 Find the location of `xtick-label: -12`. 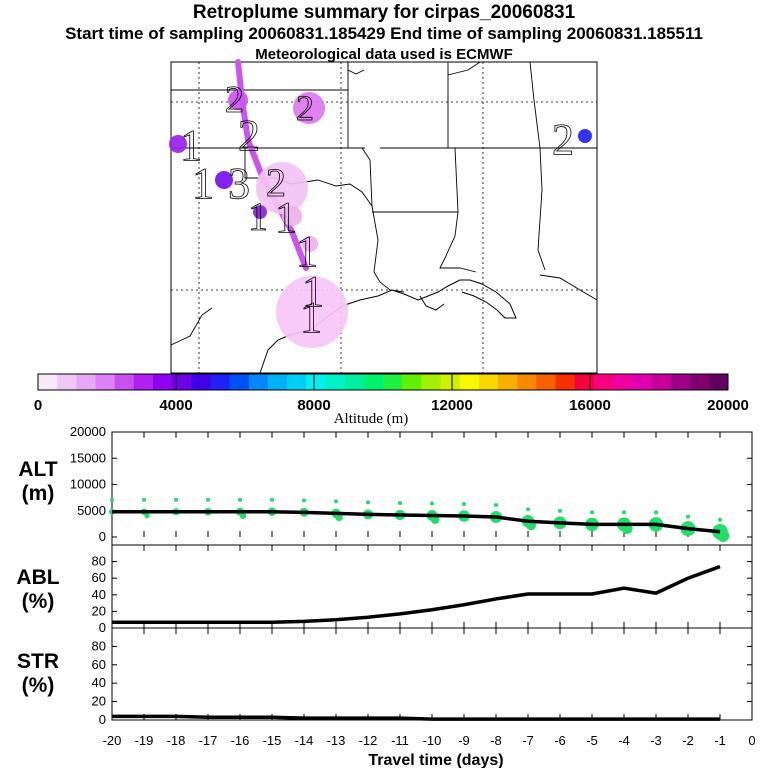

xtick-label: -12 is located at coordinates (368, 740).